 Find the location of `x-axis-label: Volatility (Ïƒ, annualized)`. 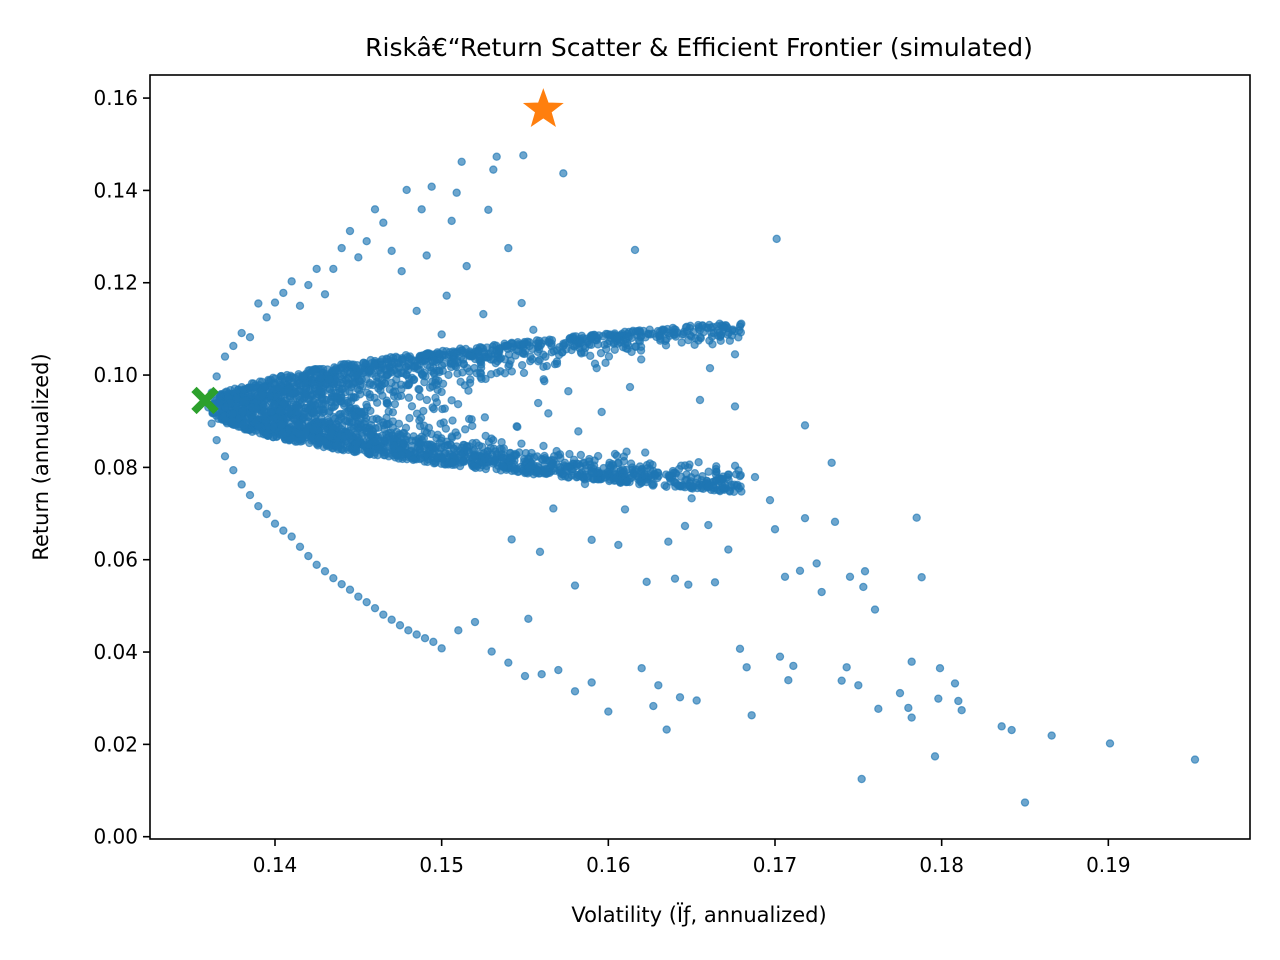

x-axis-label: Volatility (Ïƒ, annualized) is located at coordinates (698, 914).